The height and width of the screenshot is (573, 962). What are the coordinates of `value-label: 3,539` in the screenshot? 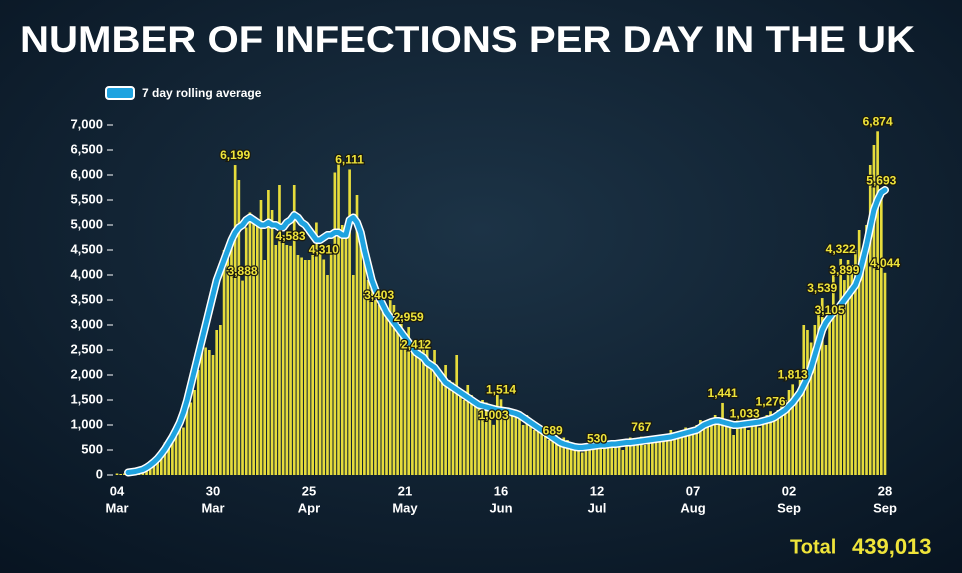 It's located at (822, 288).